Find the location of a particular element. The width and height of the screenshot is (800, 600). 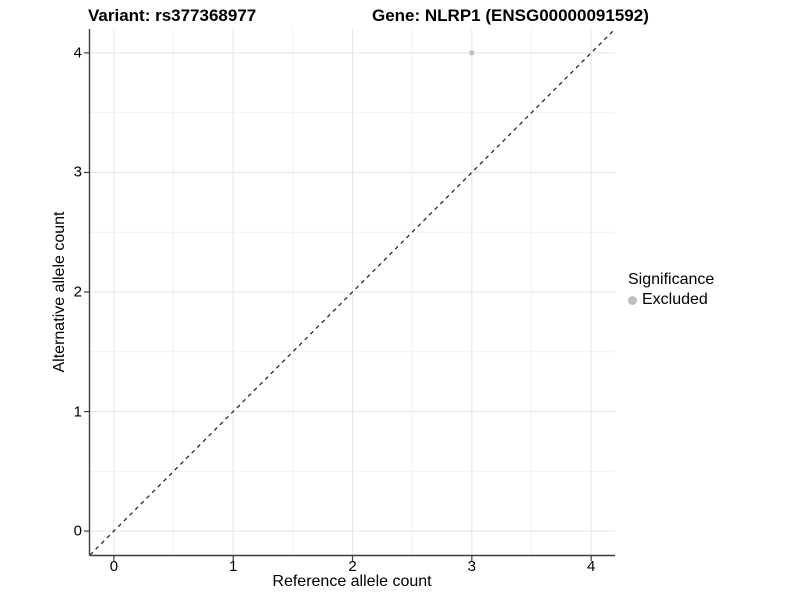

y-axis-title: Alternative allele count is located at coordinates (59, 292).